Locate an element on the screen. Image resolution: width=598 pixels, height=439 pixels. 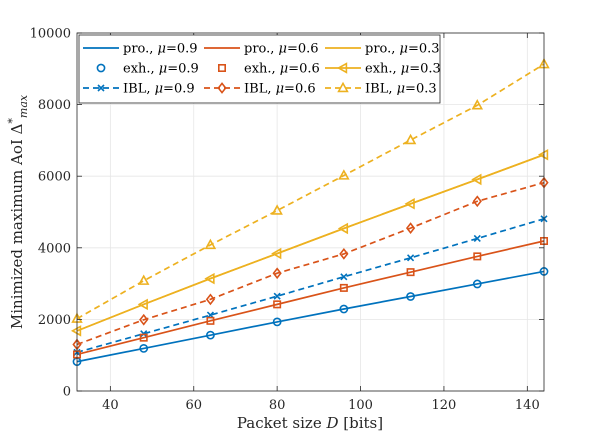
legend-item: pro., μ=0.9 is located at coordinates (140, 49).